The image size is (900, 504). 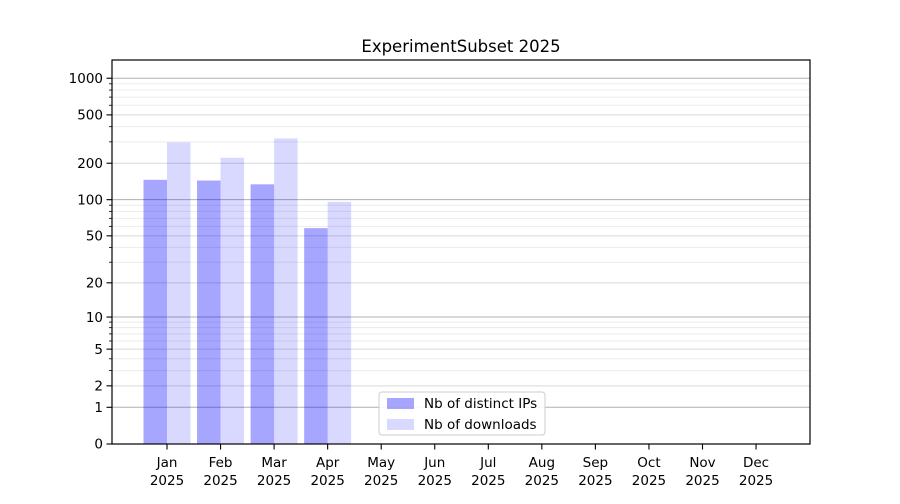 What do you see at coordinates (327, 481) in the screenshot?
I see `x-tick-label-year-apr: 2025` at bounding box center [327, 481].